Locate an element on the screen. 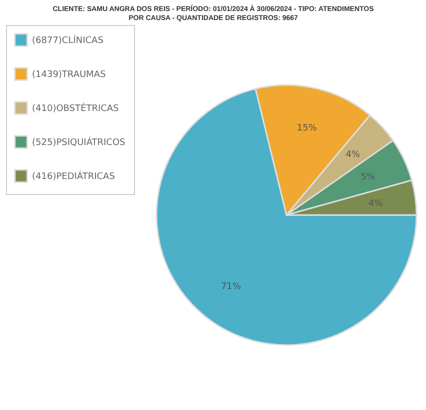  legend-label: (6877)CLÍNICAS is located at coordinates (68, 40).